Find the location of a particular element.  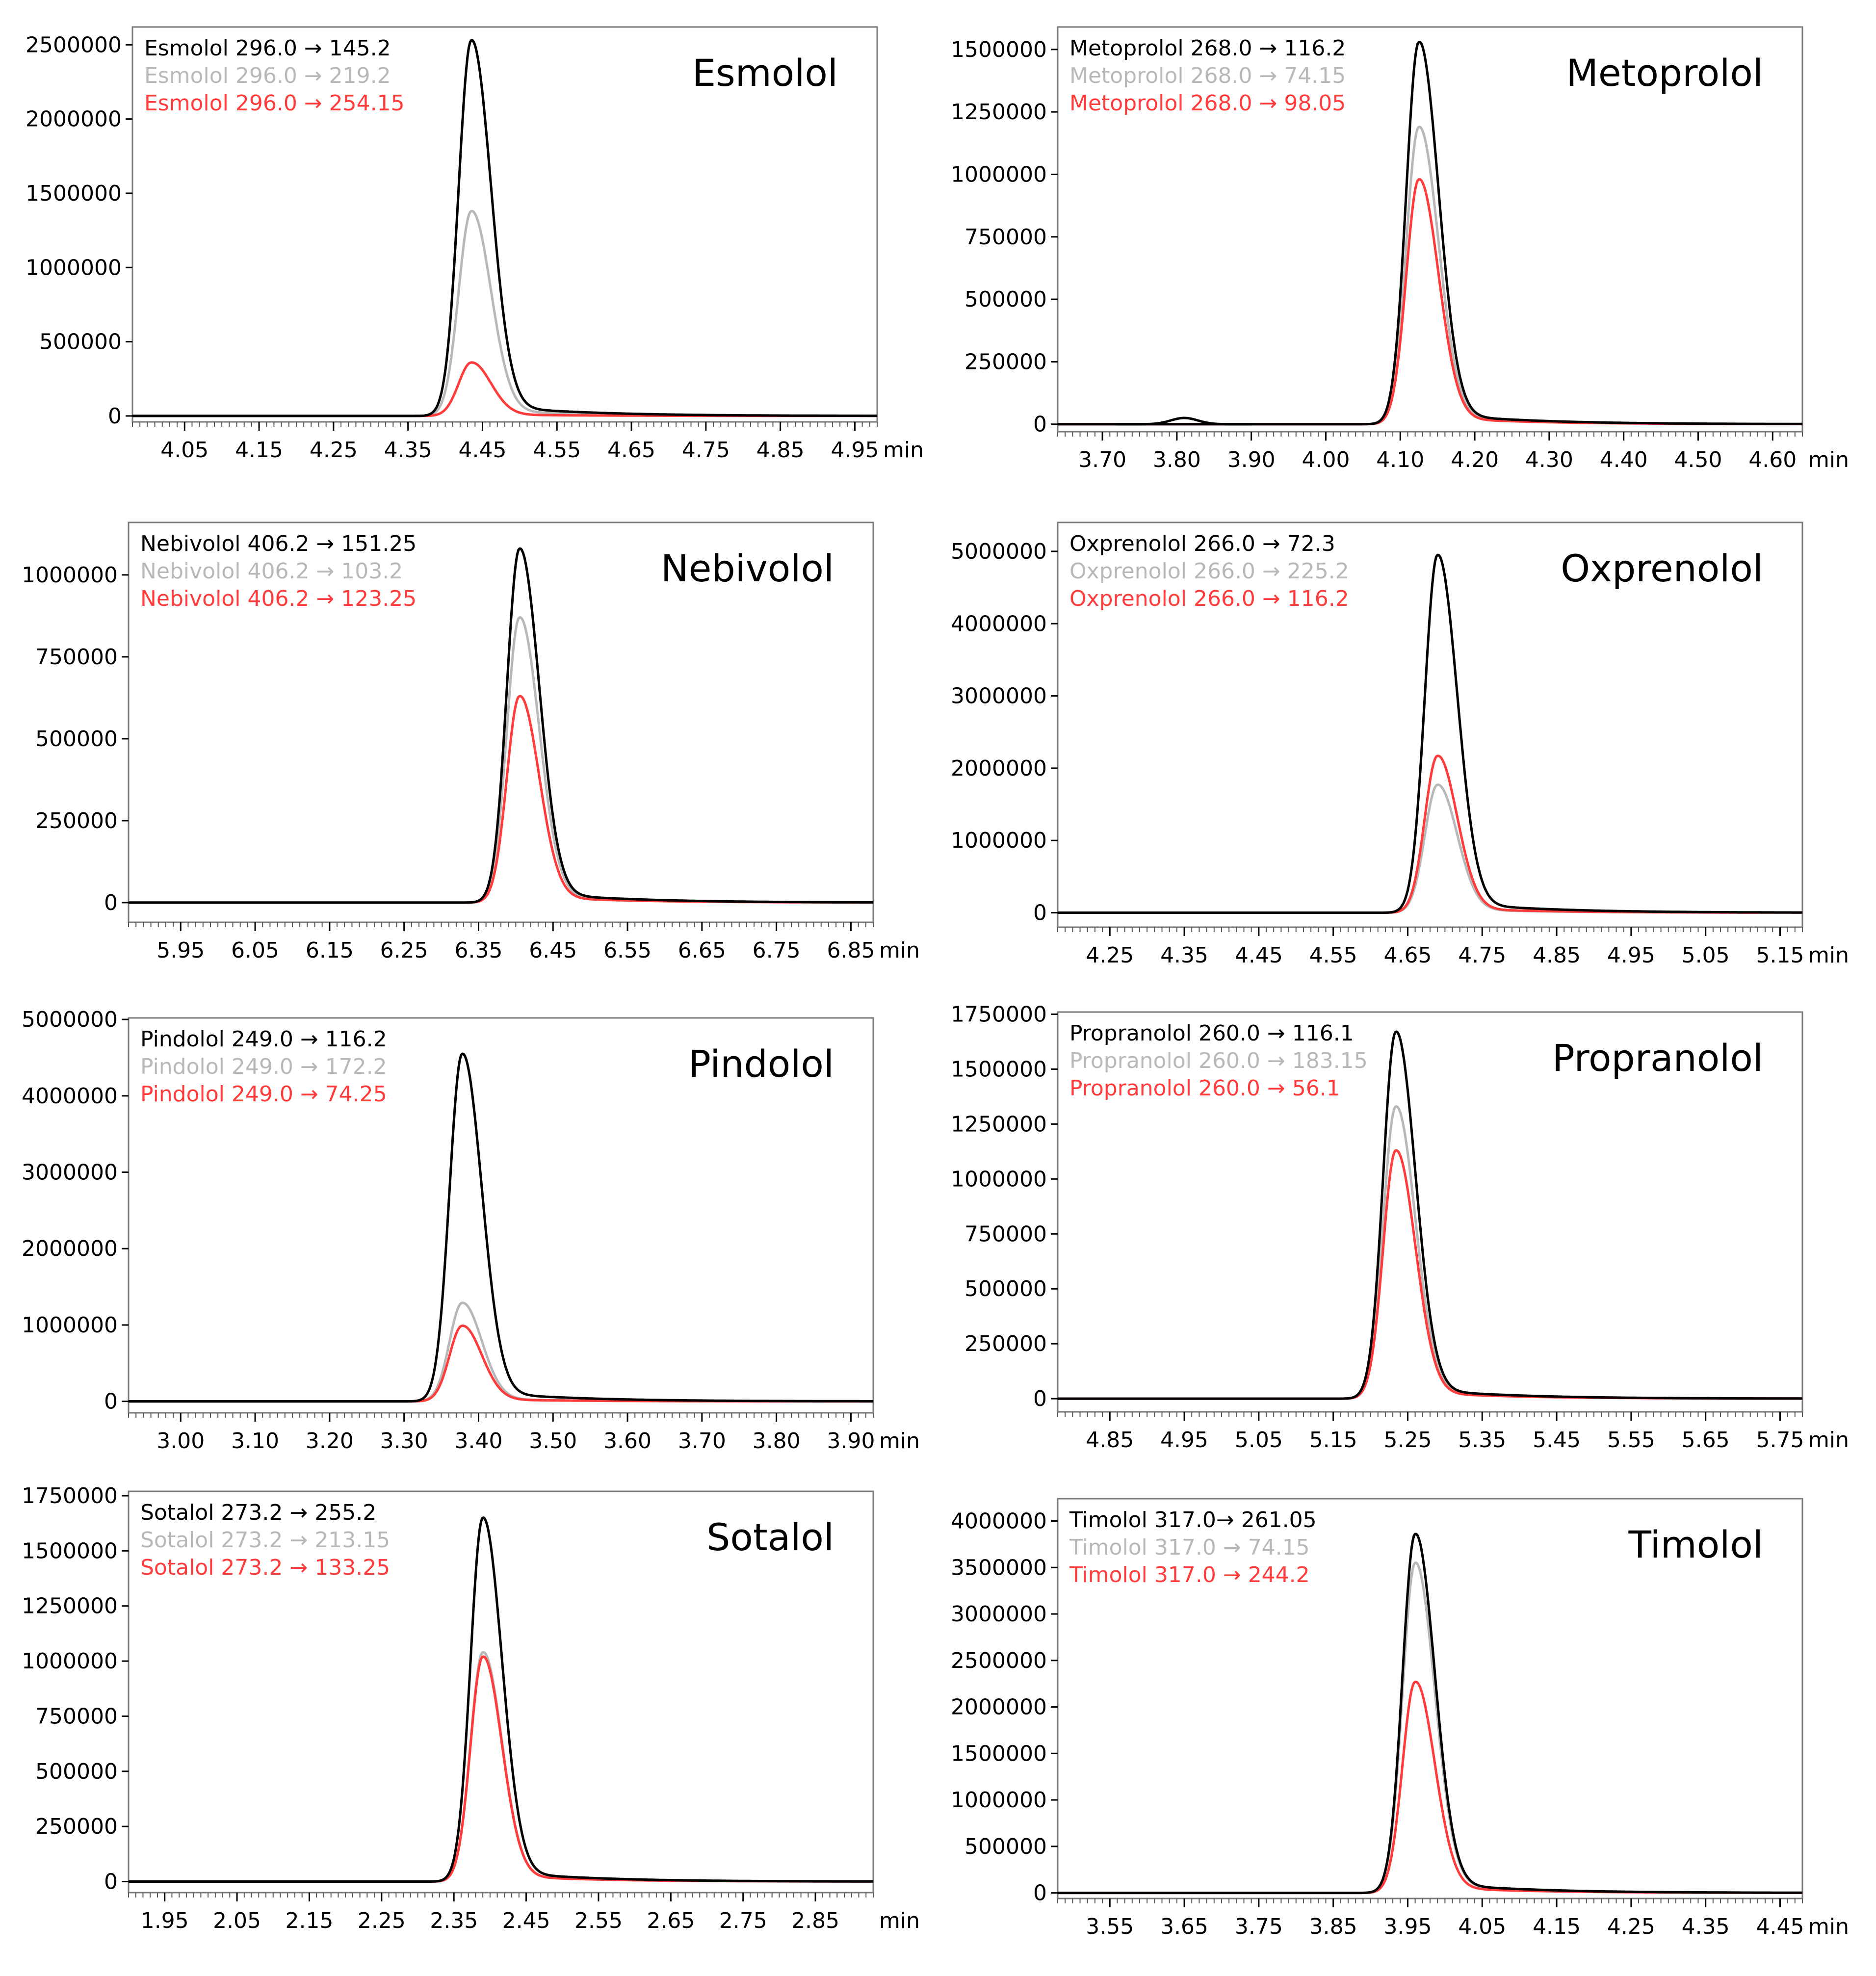

chart-title: Metoprolol is located at coordinates (1664, 73).